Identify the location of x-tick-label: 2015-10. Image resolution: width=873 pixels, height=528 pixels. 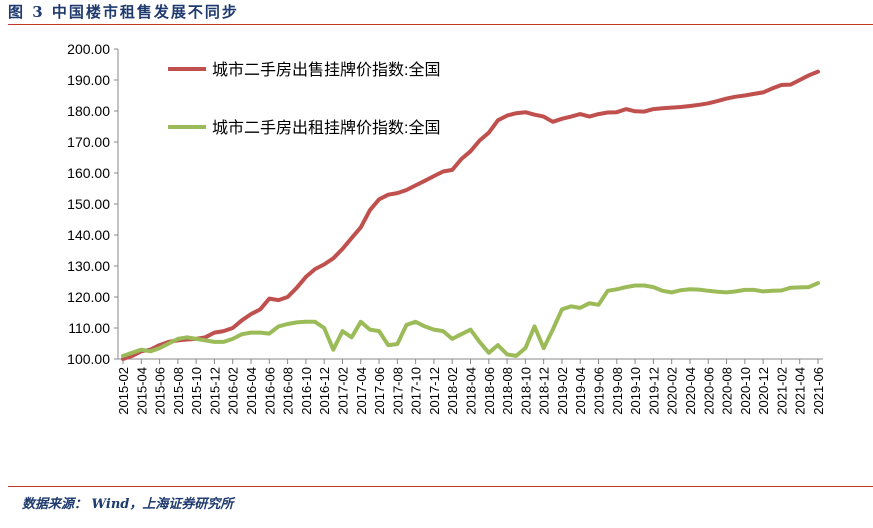
(196, 391).